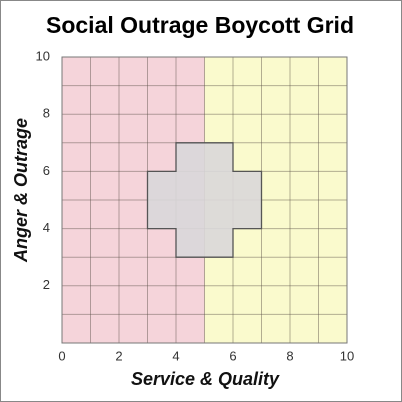 The width and height of the screenshot is (402, 402). I want to click on y-tick-label: 10, so click(43, 55).